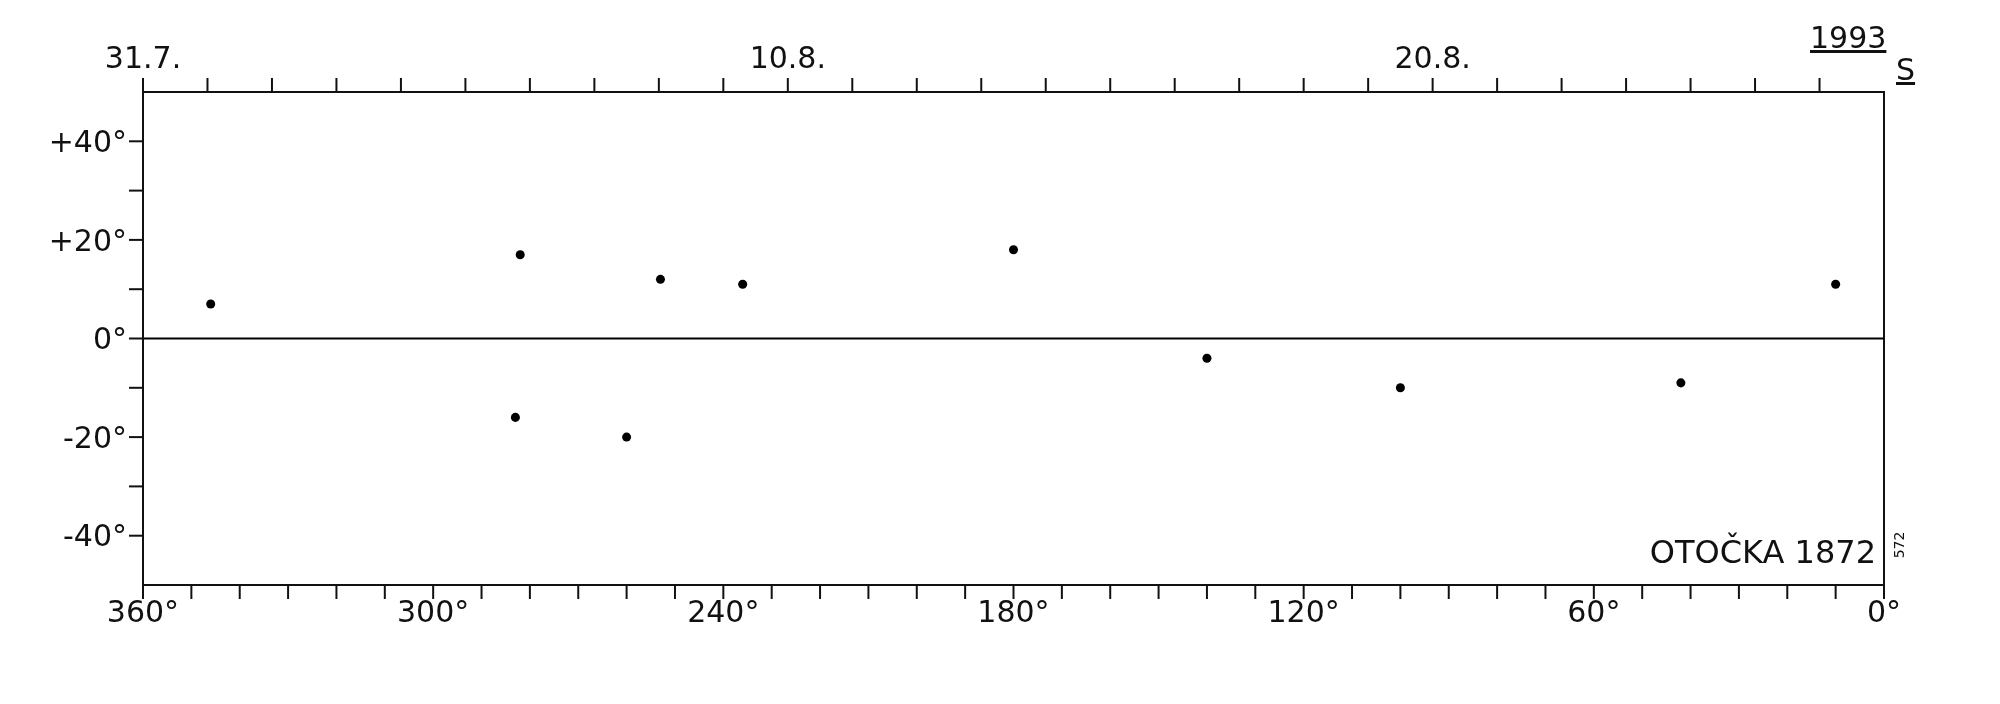  What do you see at coordinates (1303, 612) in the screenshot?
I see `x-tick-label: 120°` at bounding box center [1303, 612].